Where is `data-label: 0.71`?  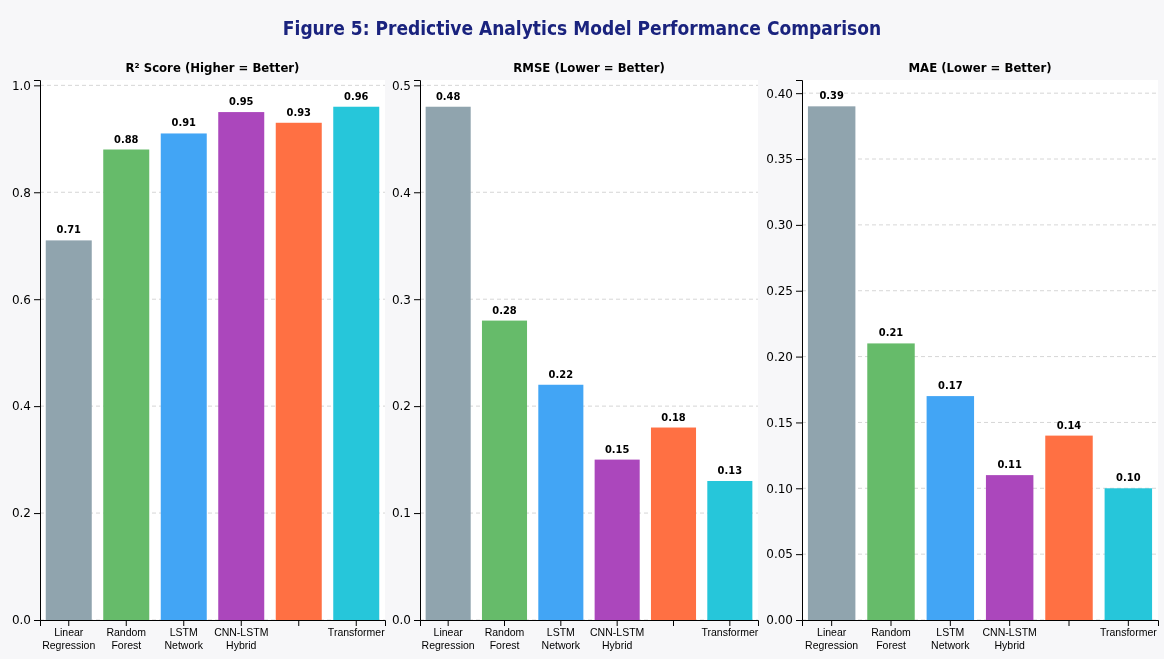
data-label: 0.71 is located at coordinates (69, 230).